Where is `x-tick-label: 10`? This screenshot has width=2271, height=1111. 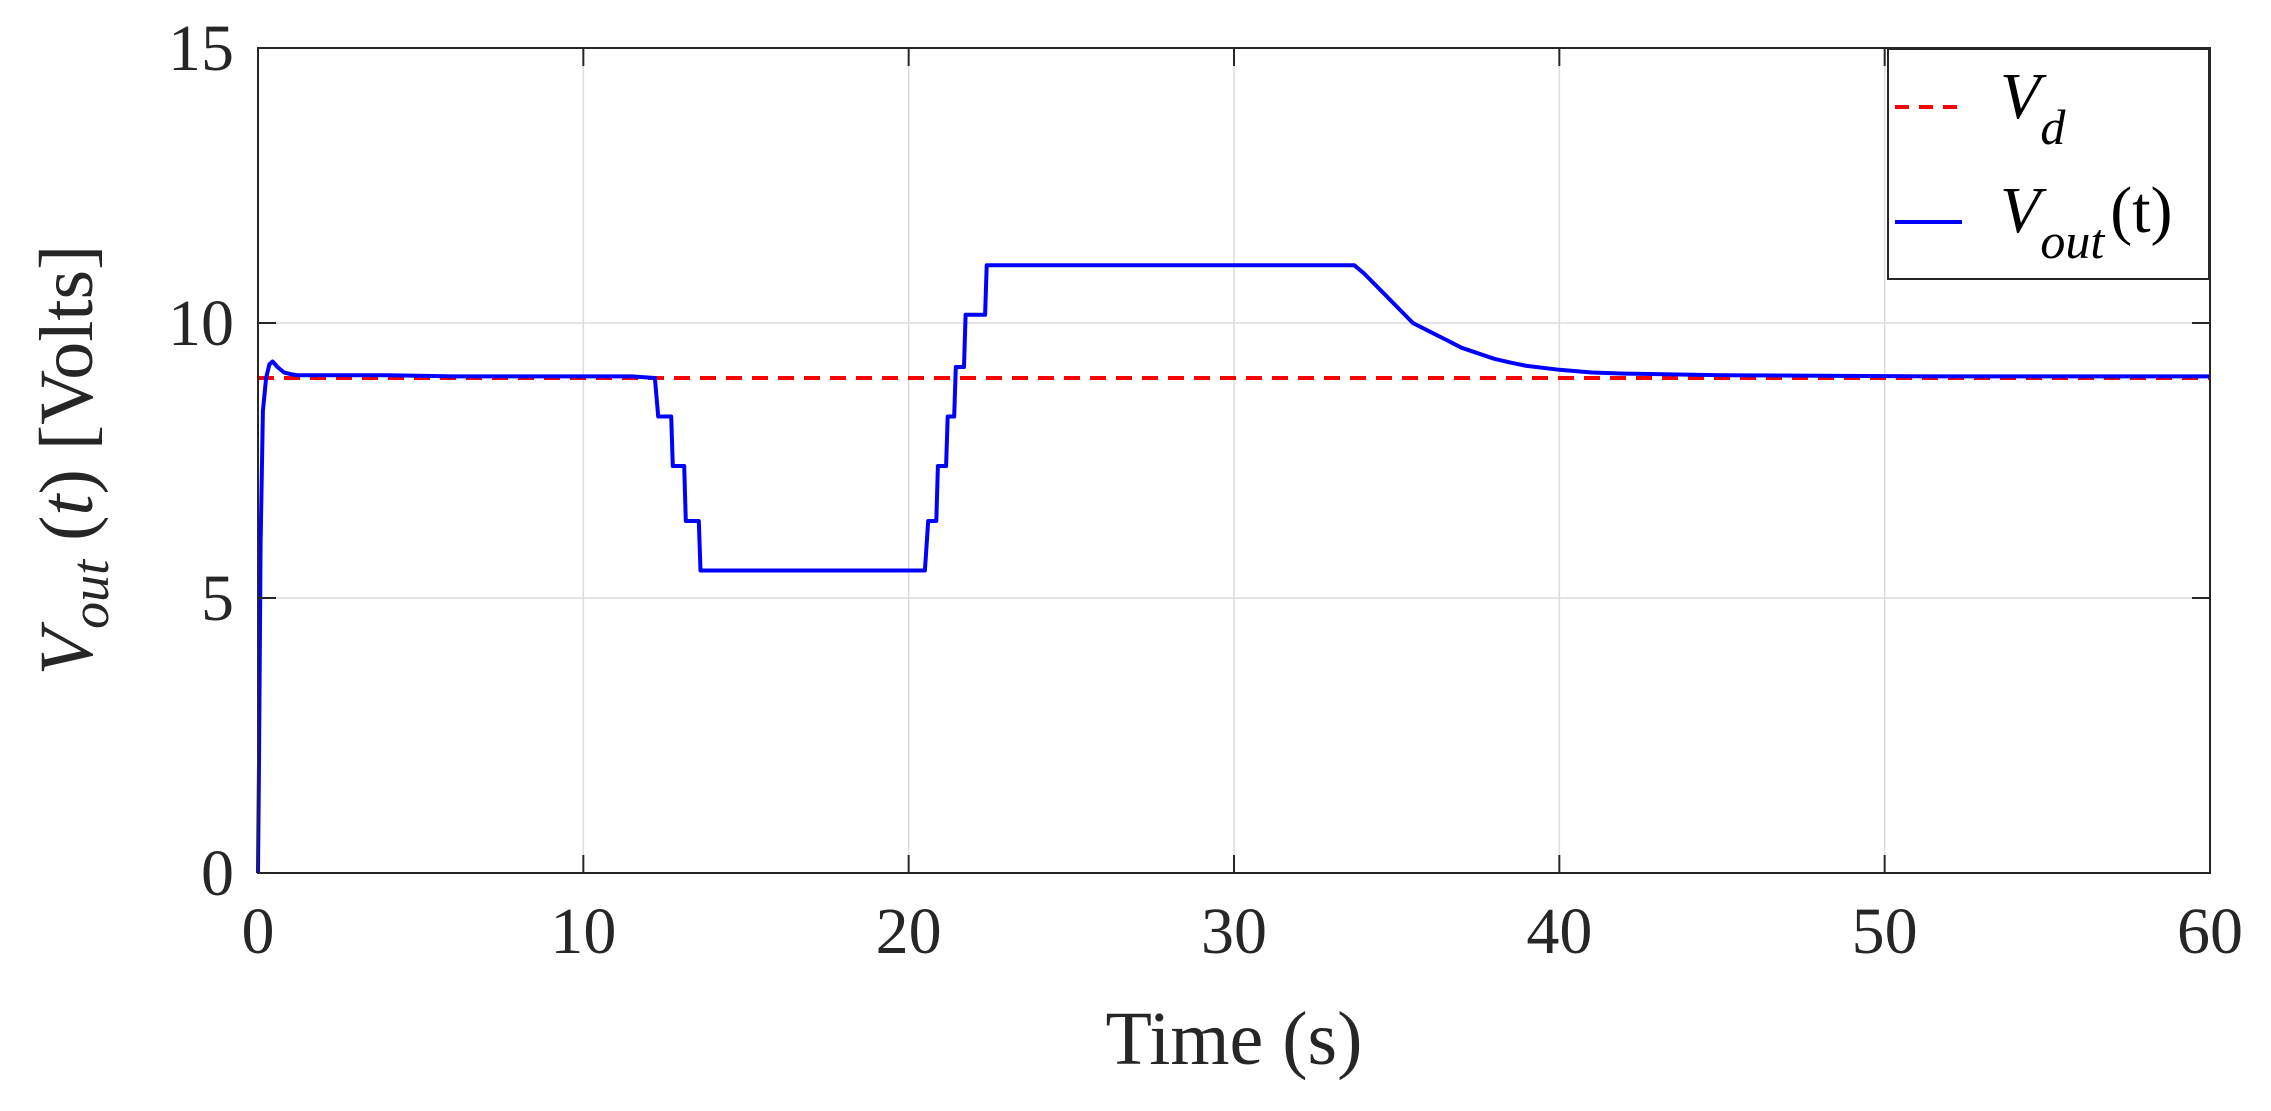
x-tick-label: 10 is located at coordinates (583, 931).